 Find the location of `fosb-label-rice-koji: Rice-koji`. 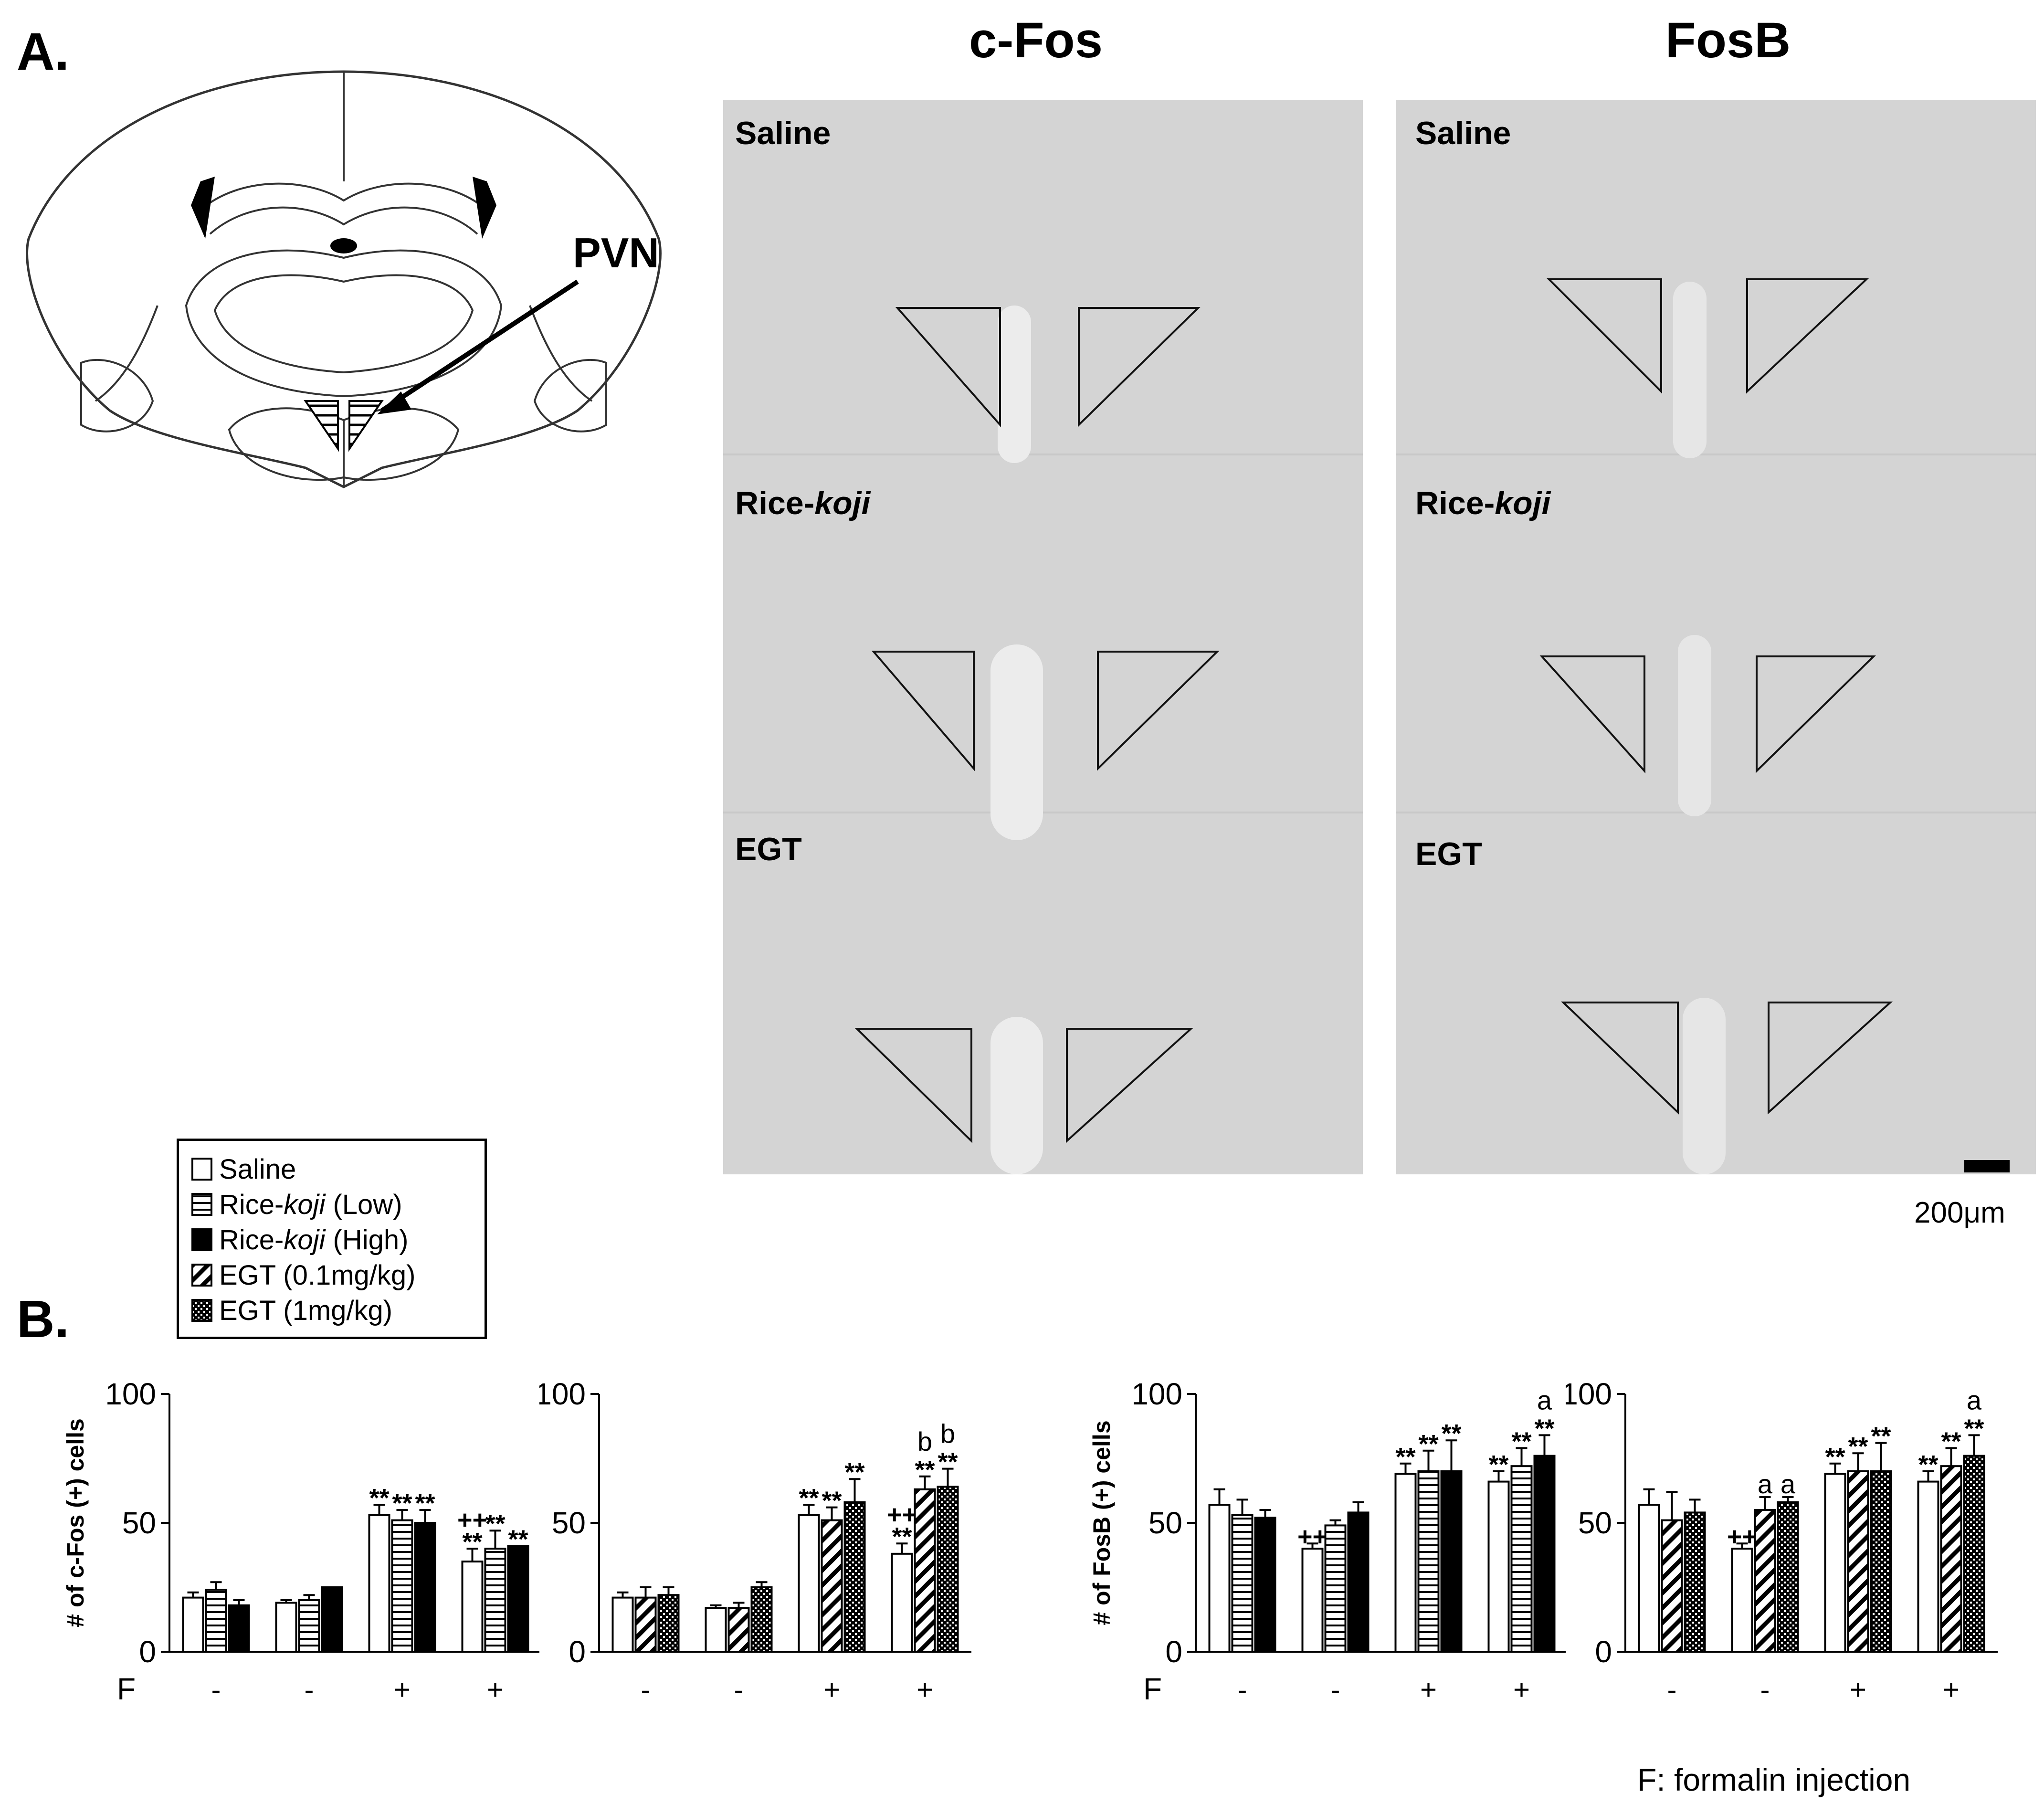

fosb-label-rice-koji: Rice-koji is located at coordinates (1483, 503).